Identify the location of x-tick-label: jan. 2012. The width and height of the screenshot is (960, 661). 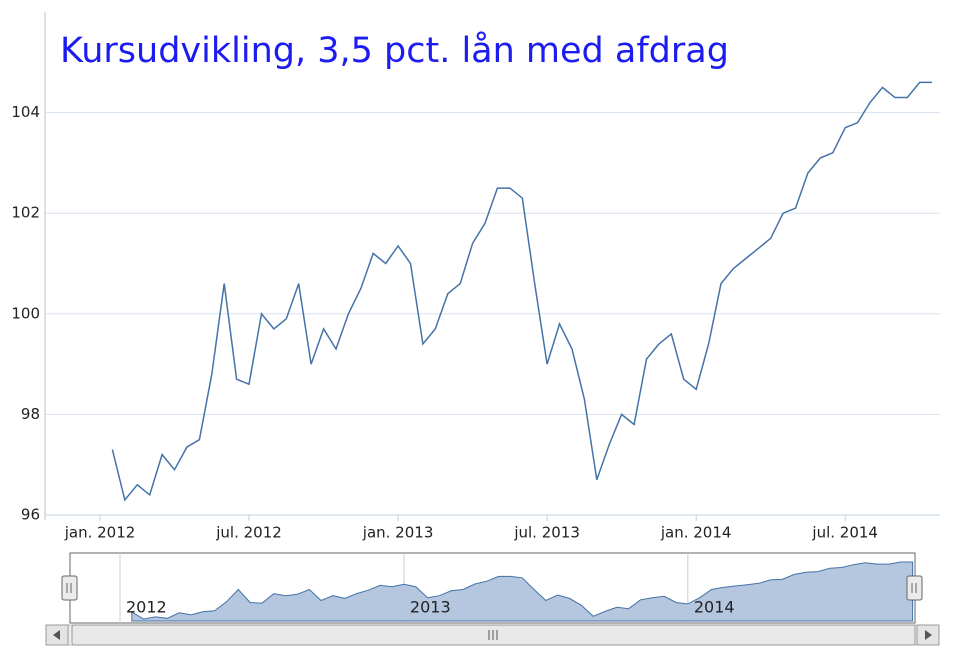
(100, 533).